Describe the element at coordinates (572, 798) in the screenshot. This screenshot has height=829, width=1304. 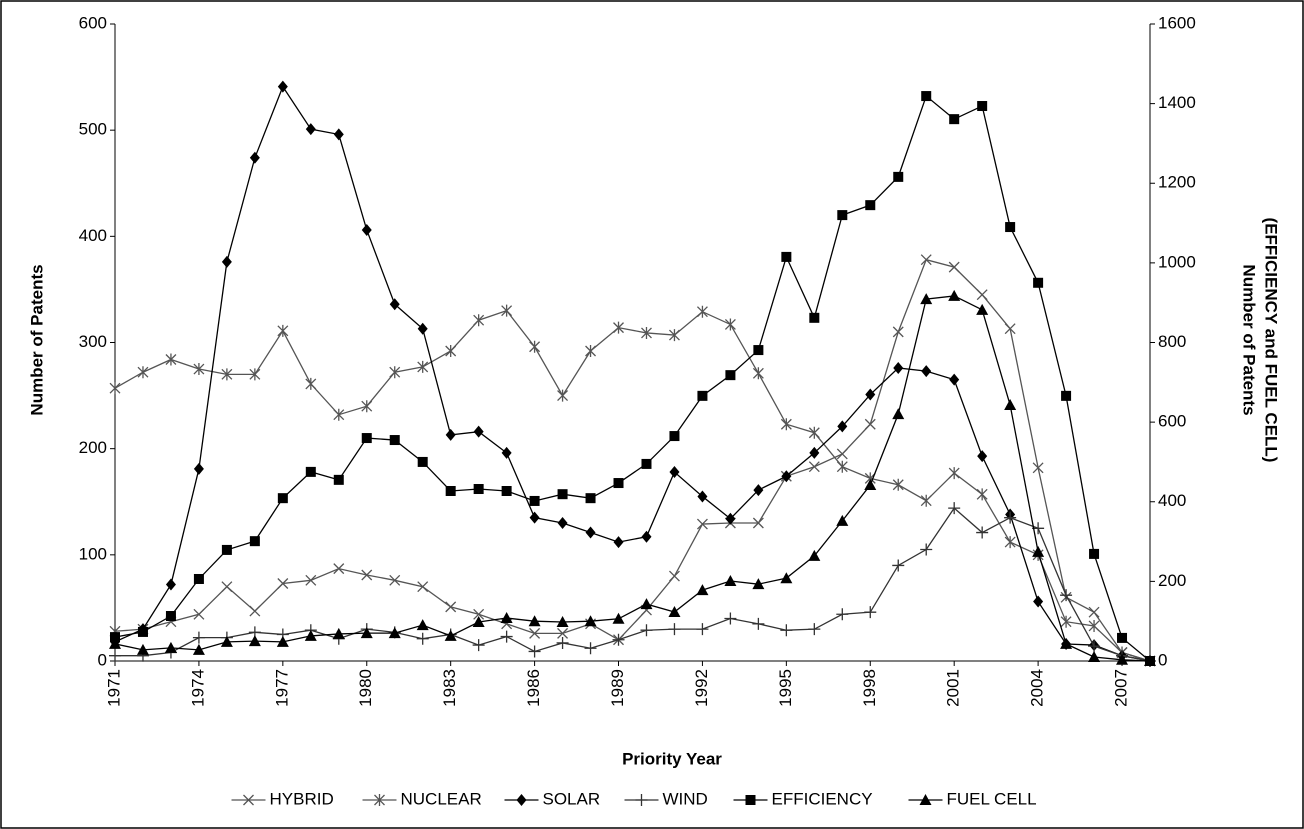
I see `legend-label: SOLAR` at that location.